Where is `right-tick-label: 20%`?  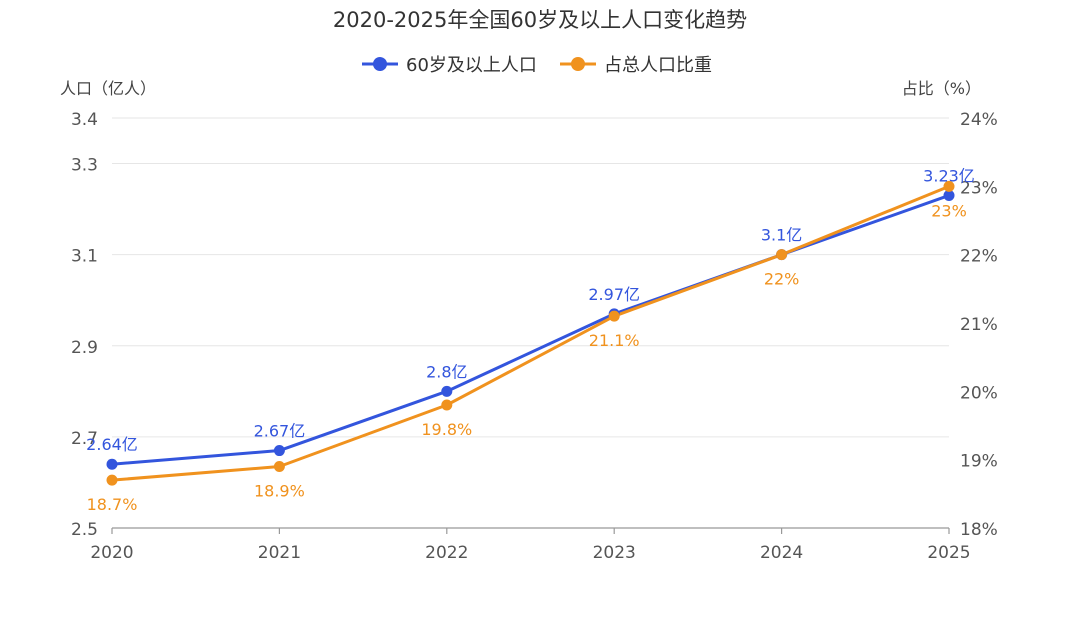 right-tick-label: 20% is located at coordinates (979, 393).